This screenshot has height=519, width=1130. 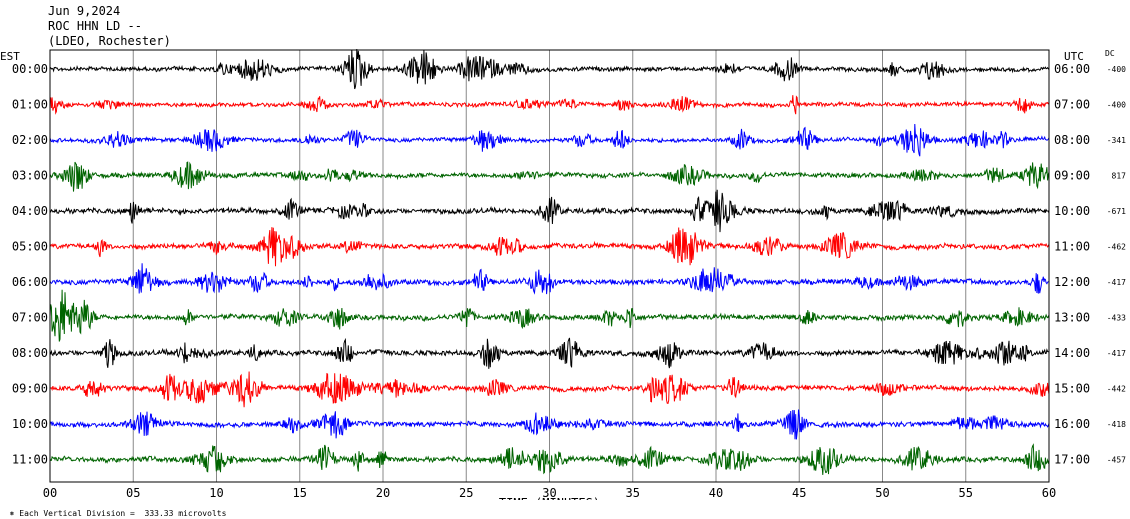 What do you see at coordinates (1116, 247) in the screenshot?
I see `dc-offset-label: -462` at bounding box center [1116, 247].